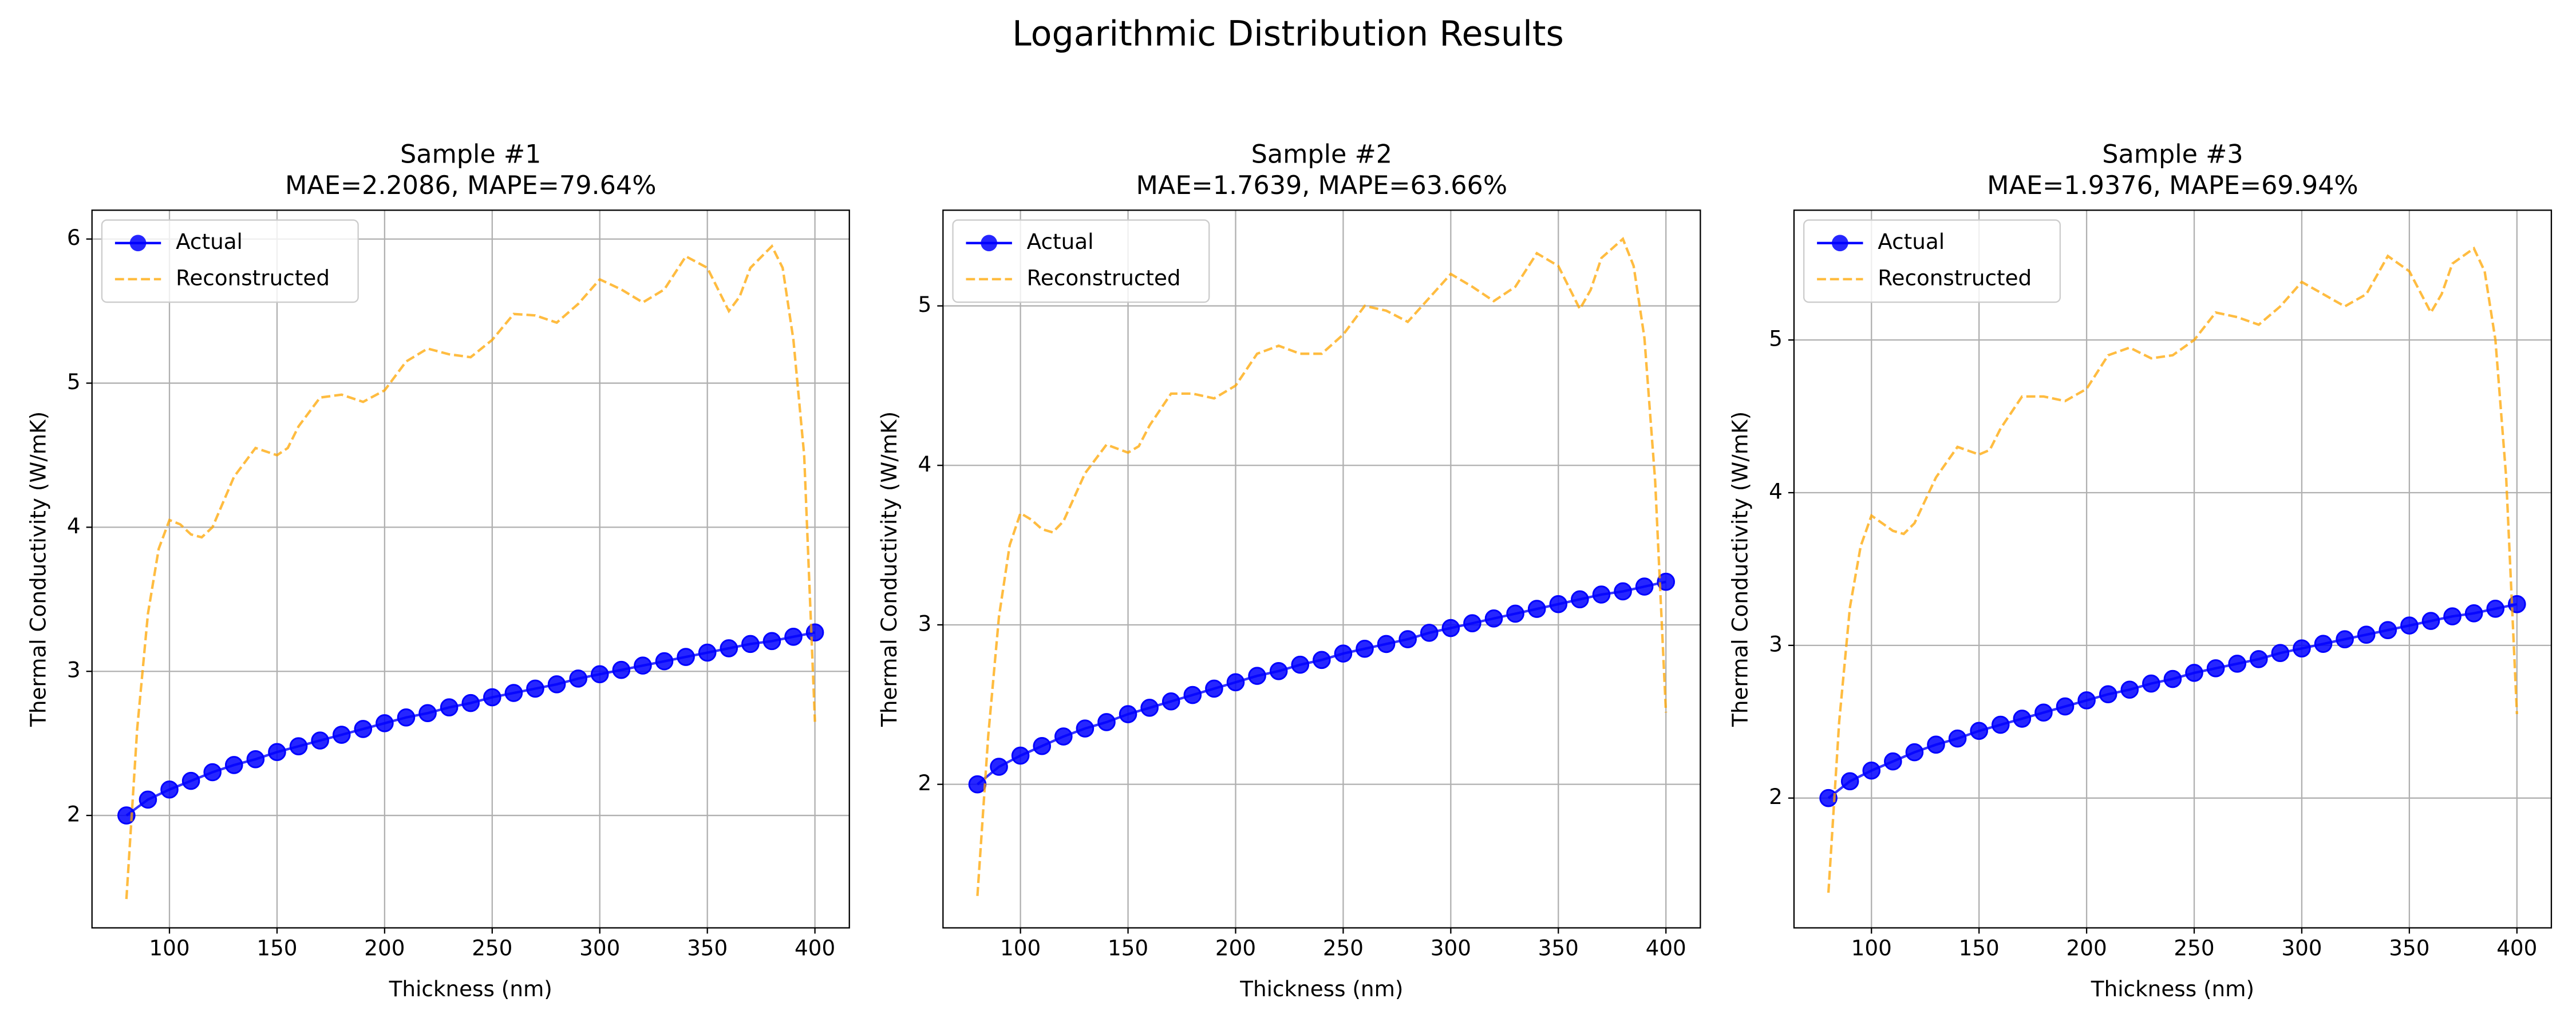 Image resolution: width=2576 pixels, height=1030 pixels. Describe the element at coordinates (1321, 988) in the screenshot. I see `x-axis-label: Thickness (nm)` at that location.